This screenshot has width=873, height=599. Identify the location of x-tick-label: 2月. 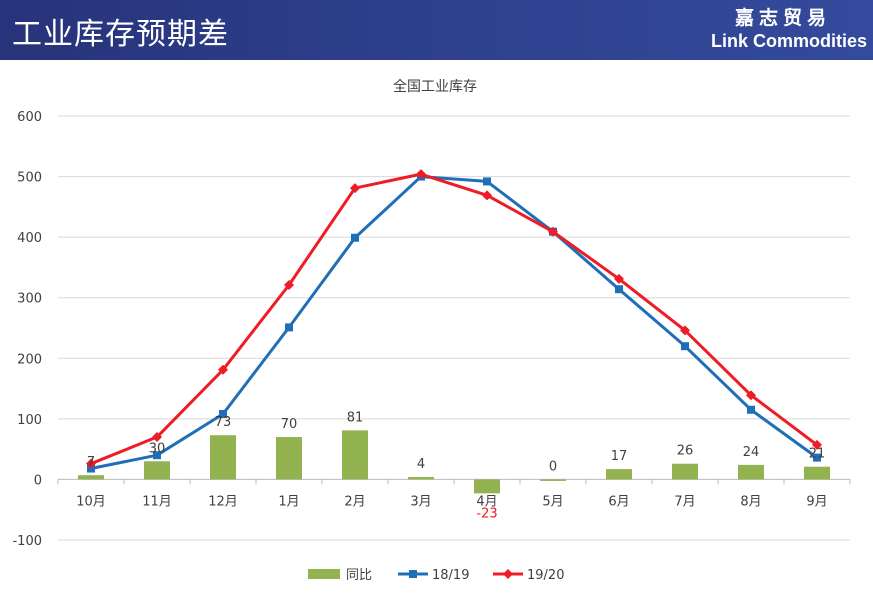
(354, 501).